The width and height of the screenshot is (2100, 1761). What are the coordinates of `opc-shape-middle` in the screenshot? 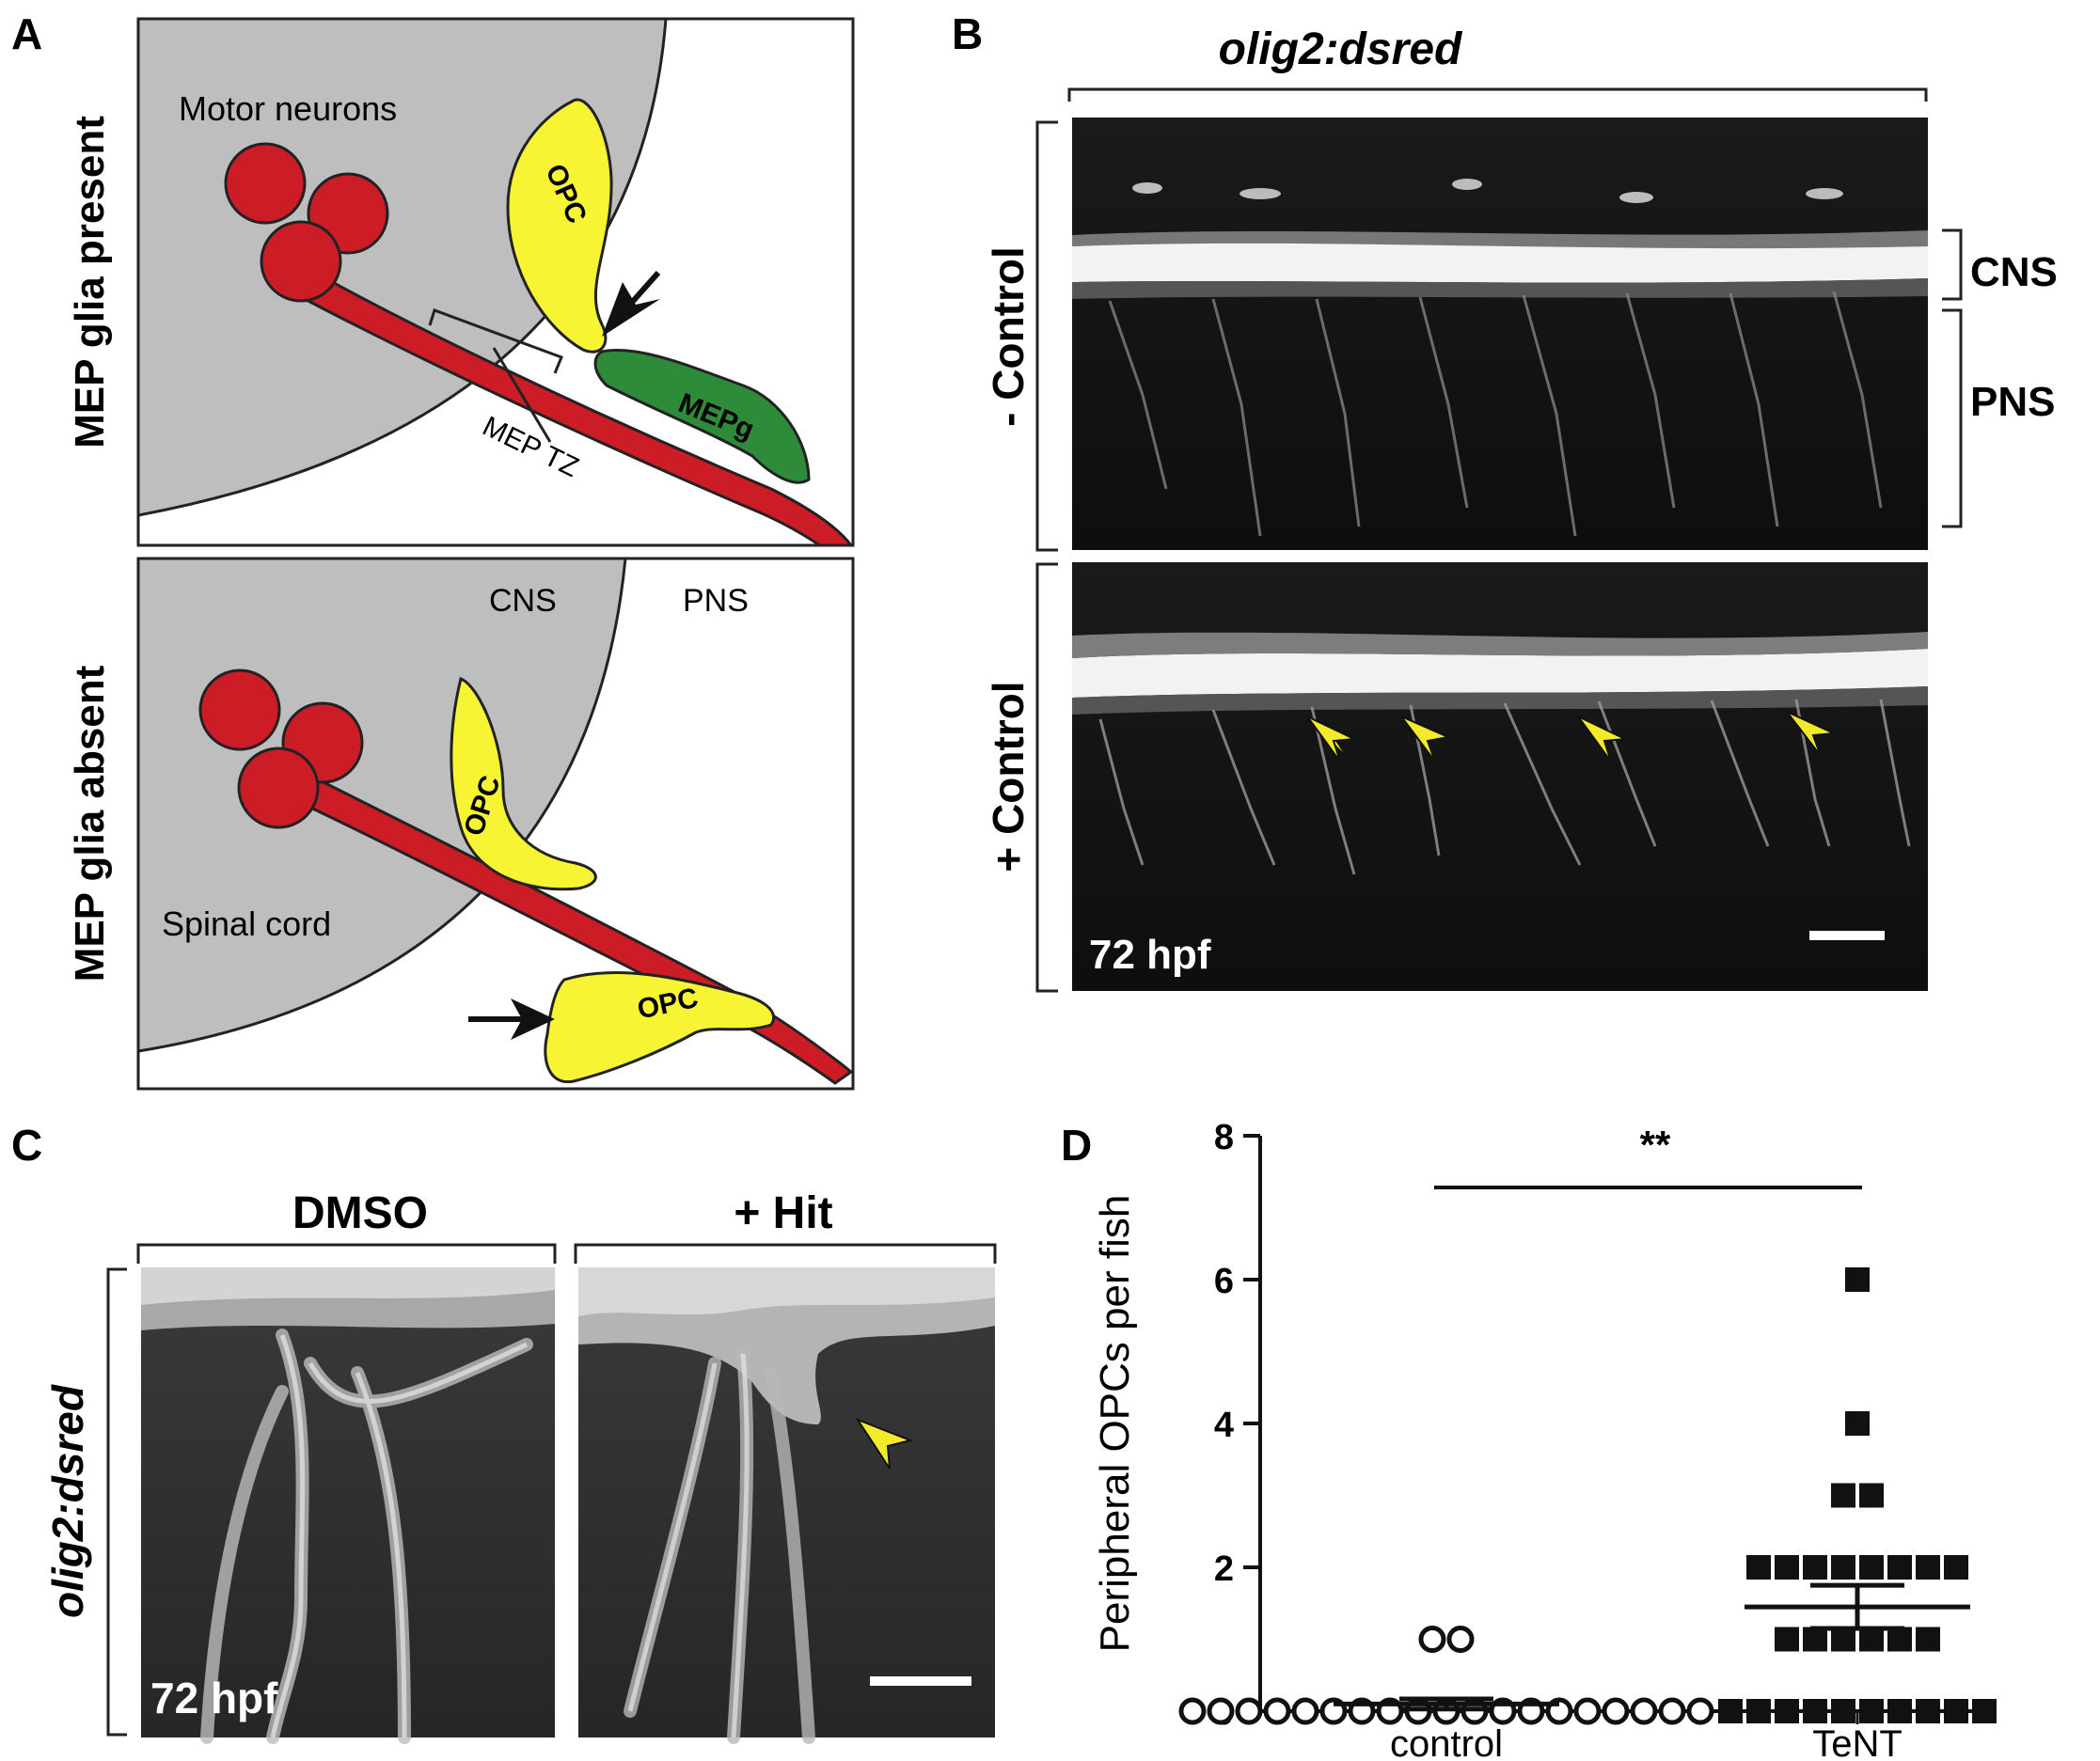 It's located at (523, 784).